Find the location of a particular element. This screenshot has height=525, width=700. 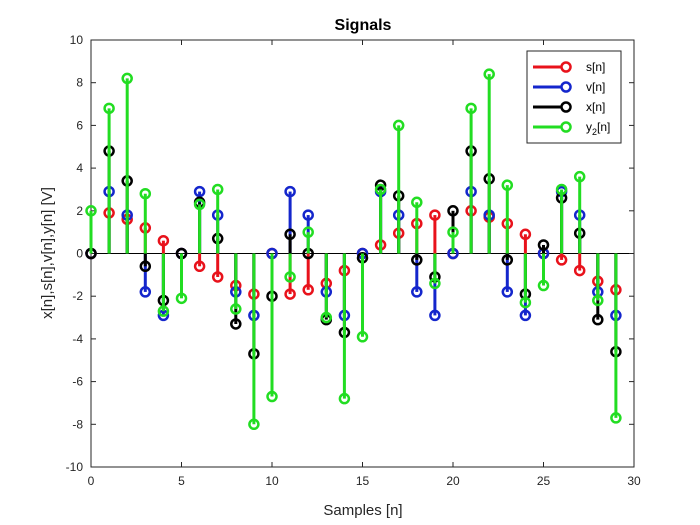

legend-label: x[n] is located at coordinates (595, 107).